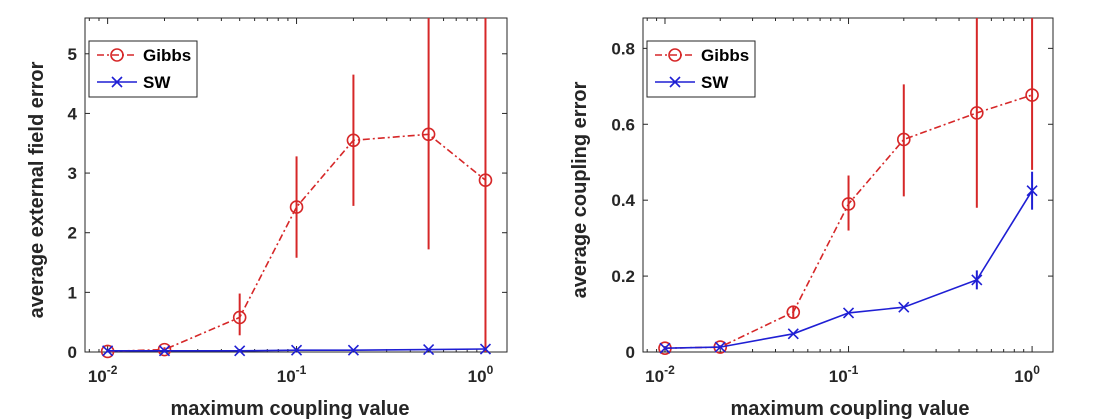  What do you see at coordinates (623, 124) in the screenshot?
I see `y-tick-label: 0.6` at bounding box center [623, 124].